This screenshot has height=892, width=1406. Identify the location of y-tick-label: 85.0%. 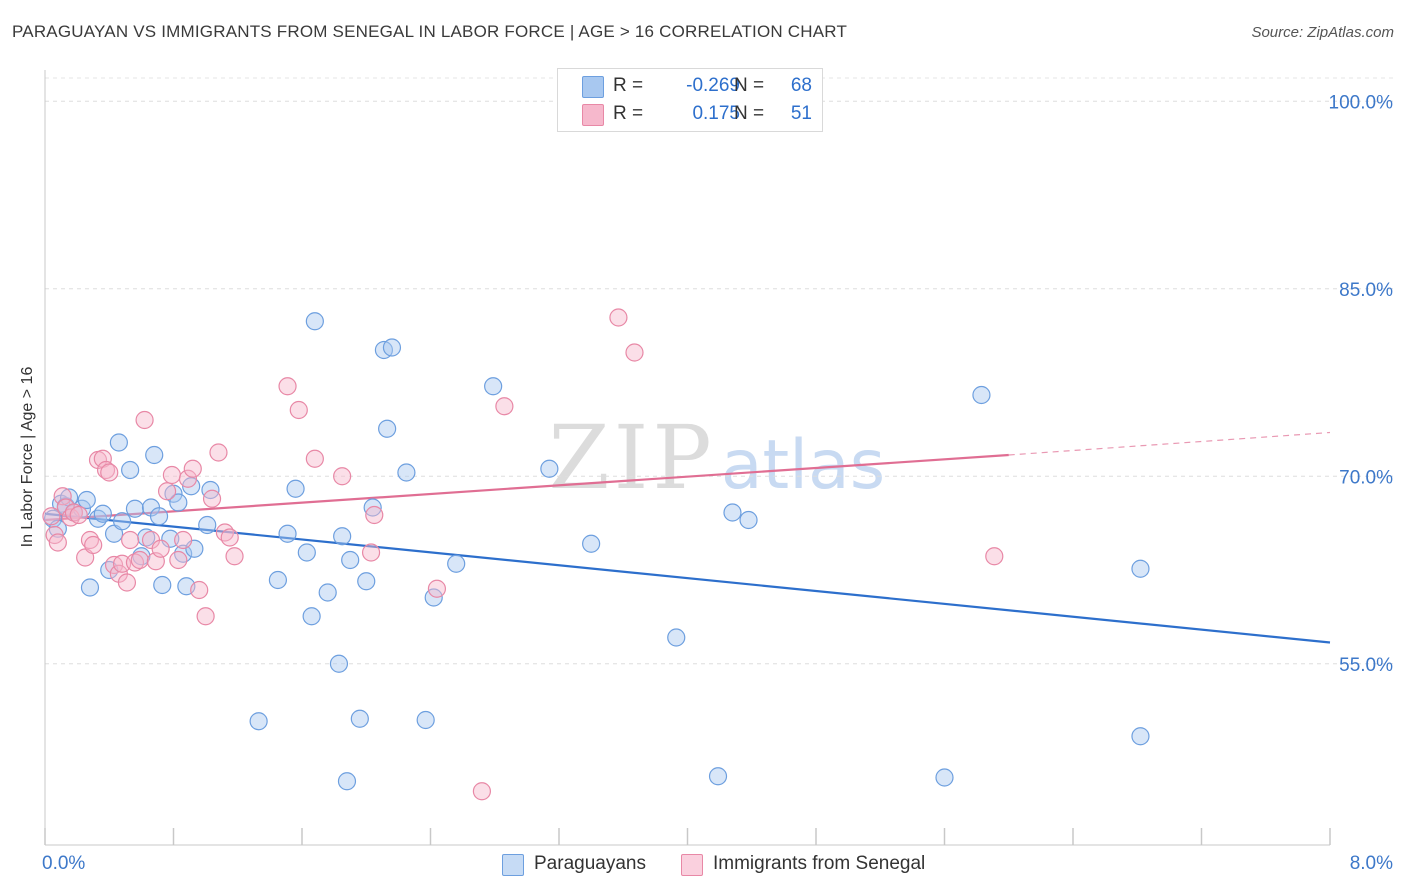
(1366, 290).